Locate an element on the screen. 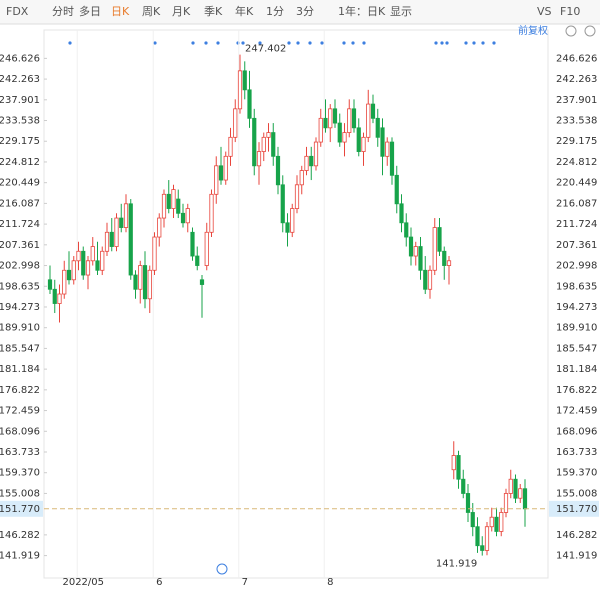  y-tick-label-right: 242.263 is located at coordinates (576, 79).